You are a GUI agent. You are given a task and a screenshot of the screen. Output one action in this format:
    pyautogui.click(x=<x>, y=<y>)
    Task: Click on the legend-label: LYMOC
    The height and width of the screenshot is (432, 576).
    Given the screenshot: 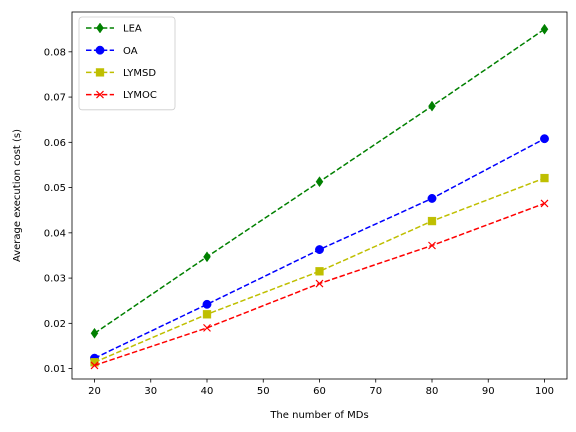 What is the action you would take?
    pyautogui.click(x=140, y=95)
    